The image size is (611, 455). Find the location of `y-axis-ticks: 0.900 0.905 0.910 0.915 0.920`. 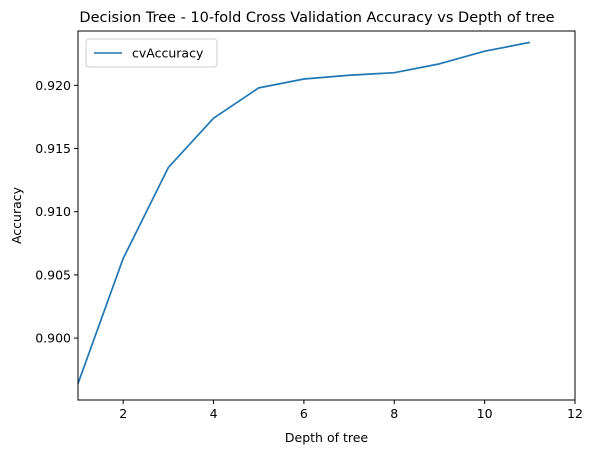

y-axis-ticks: 0.900 0.905 0.910 0.915 0.920 is located at coordinates (56, 212).